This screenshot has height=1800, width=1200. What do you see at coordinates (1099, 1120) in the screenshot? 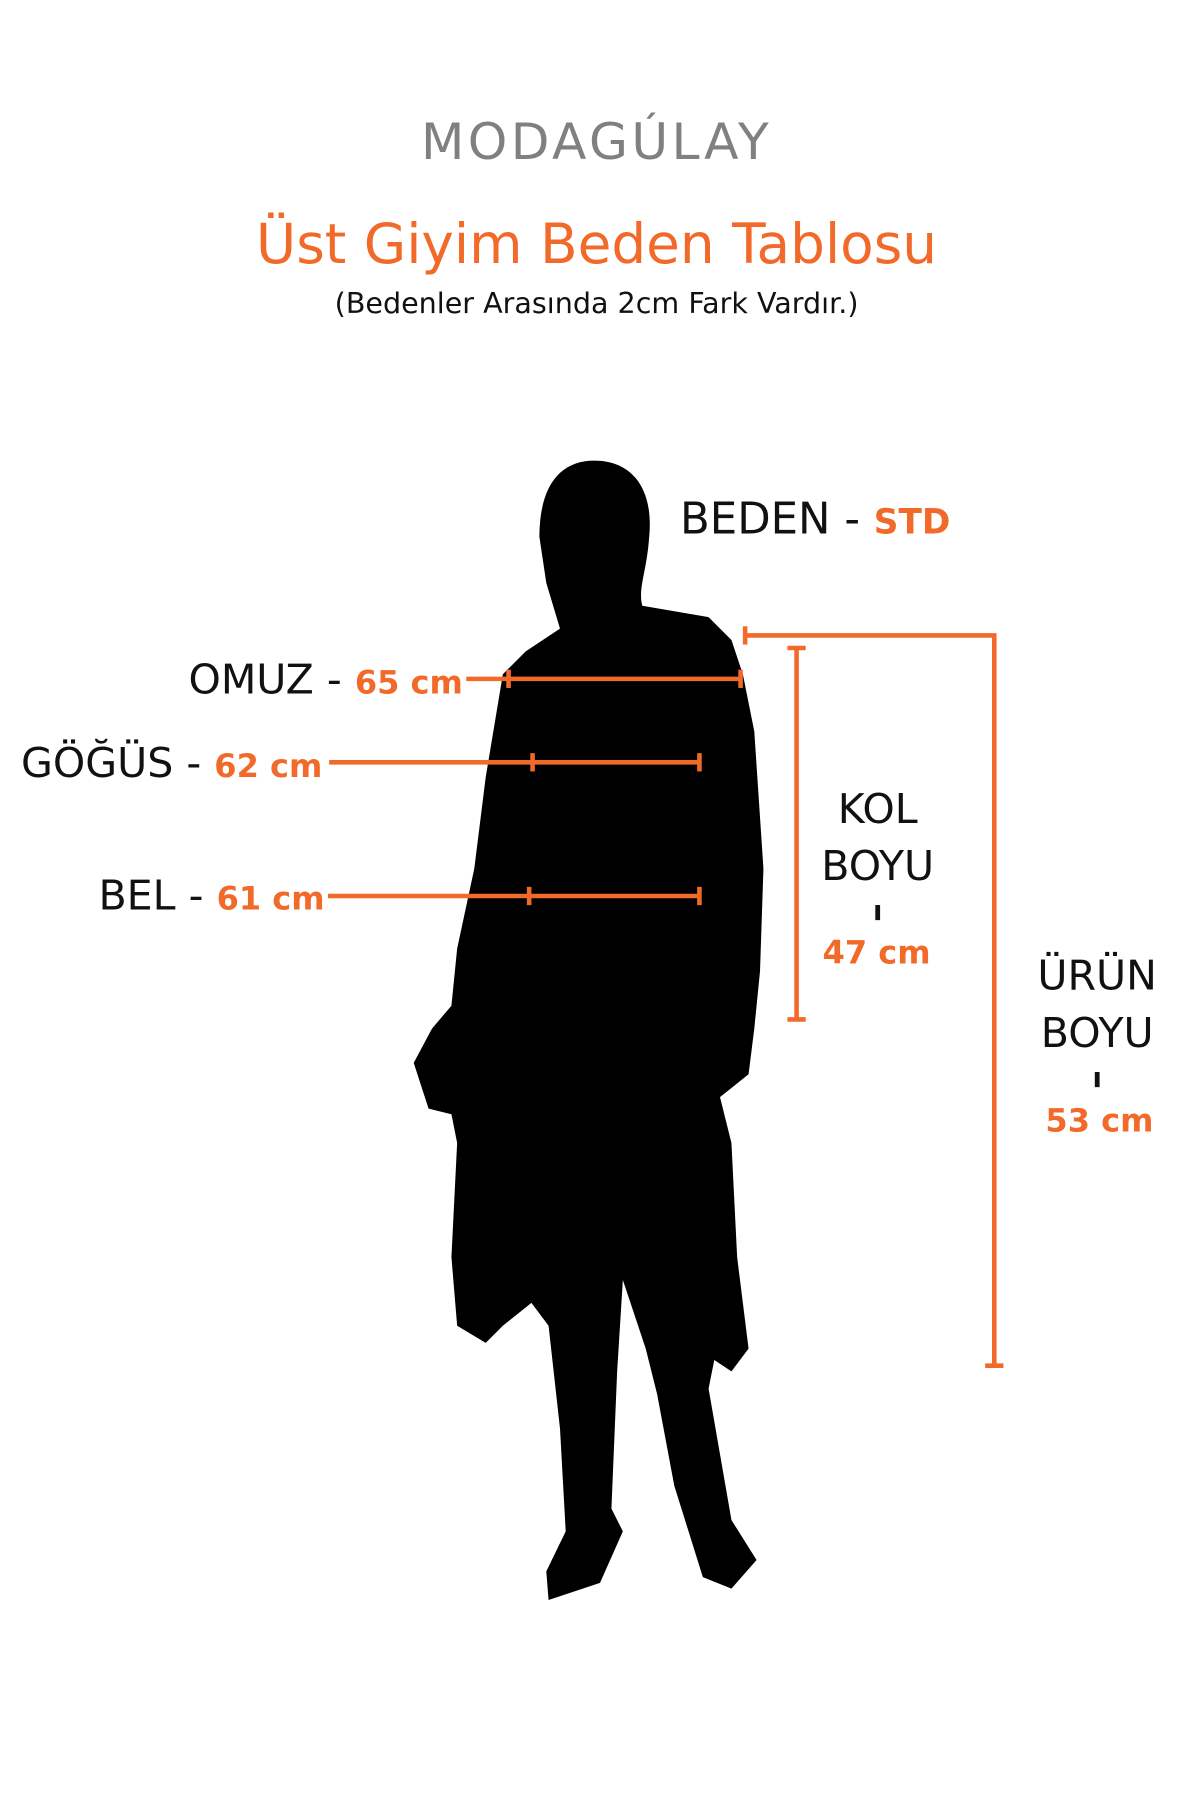
I see `svg-text: 53 cm` at bounding box center [1099, 1120].